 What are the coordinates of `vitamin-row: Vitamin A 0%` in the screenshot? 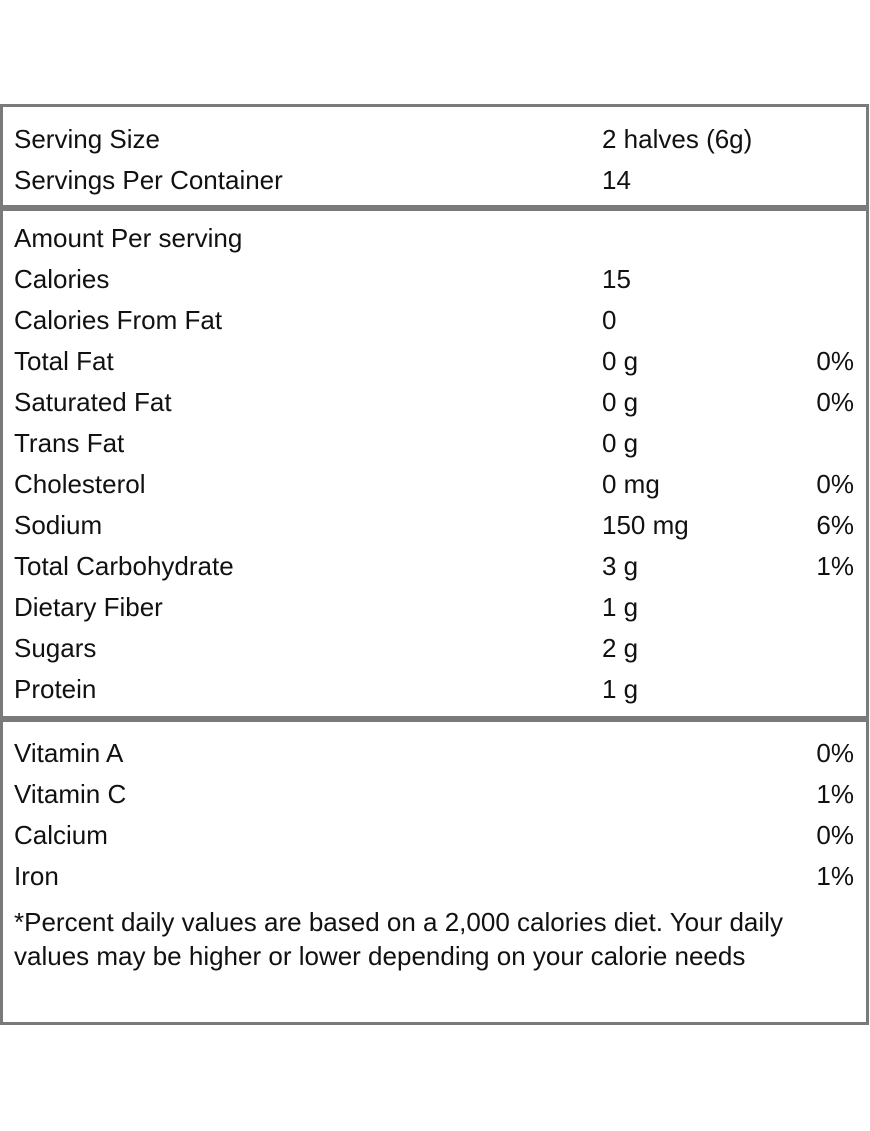 It's located at (434, 753).